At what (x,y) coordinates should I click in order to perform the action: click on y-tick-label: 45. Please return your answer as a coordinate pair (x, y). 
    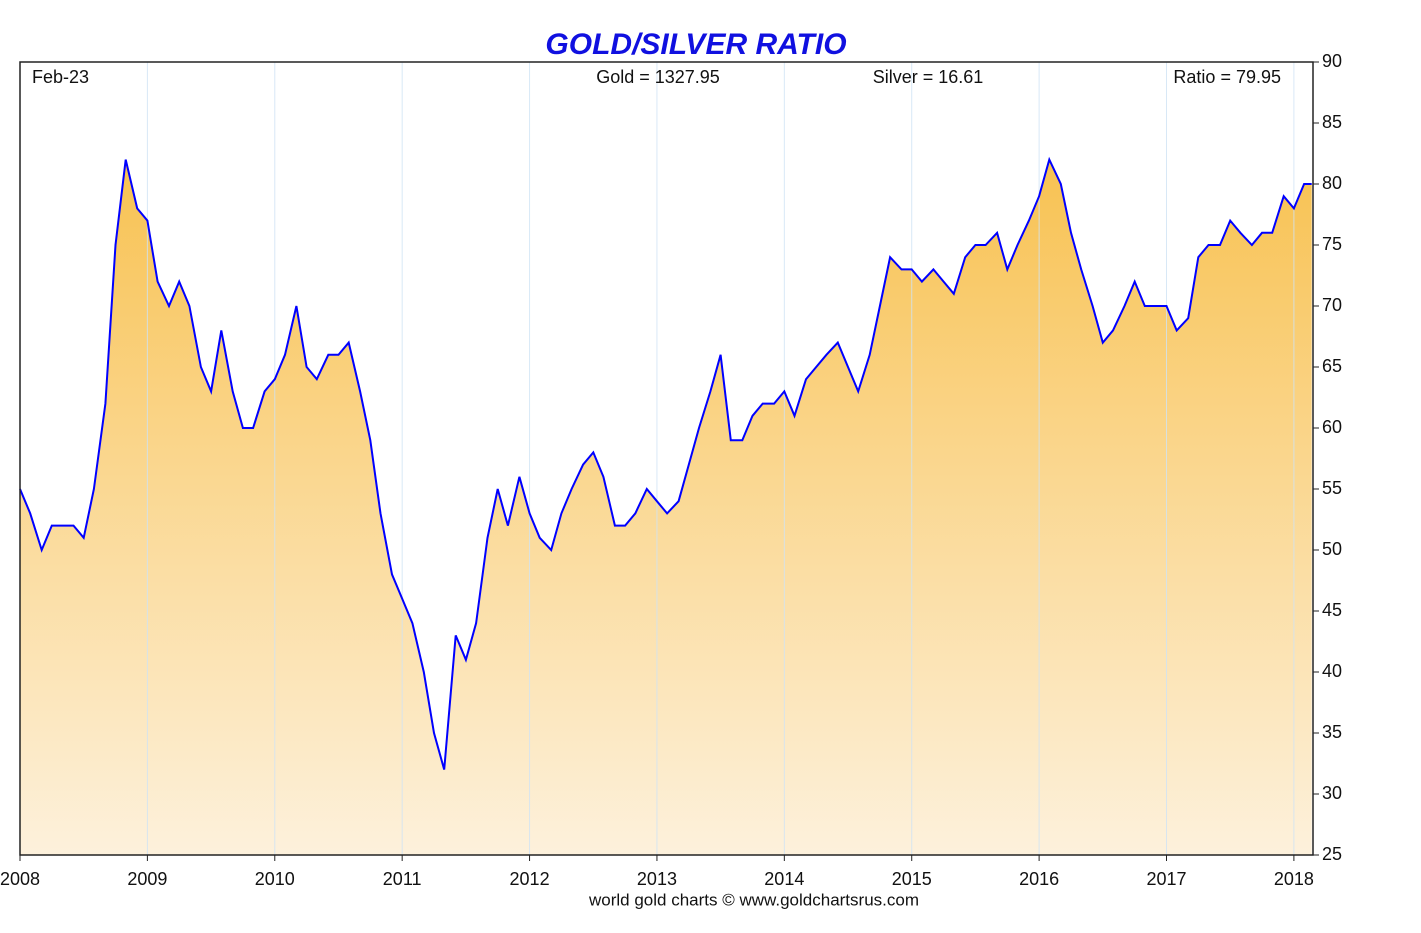
    Looking at the image, I should click on (1332, 610).